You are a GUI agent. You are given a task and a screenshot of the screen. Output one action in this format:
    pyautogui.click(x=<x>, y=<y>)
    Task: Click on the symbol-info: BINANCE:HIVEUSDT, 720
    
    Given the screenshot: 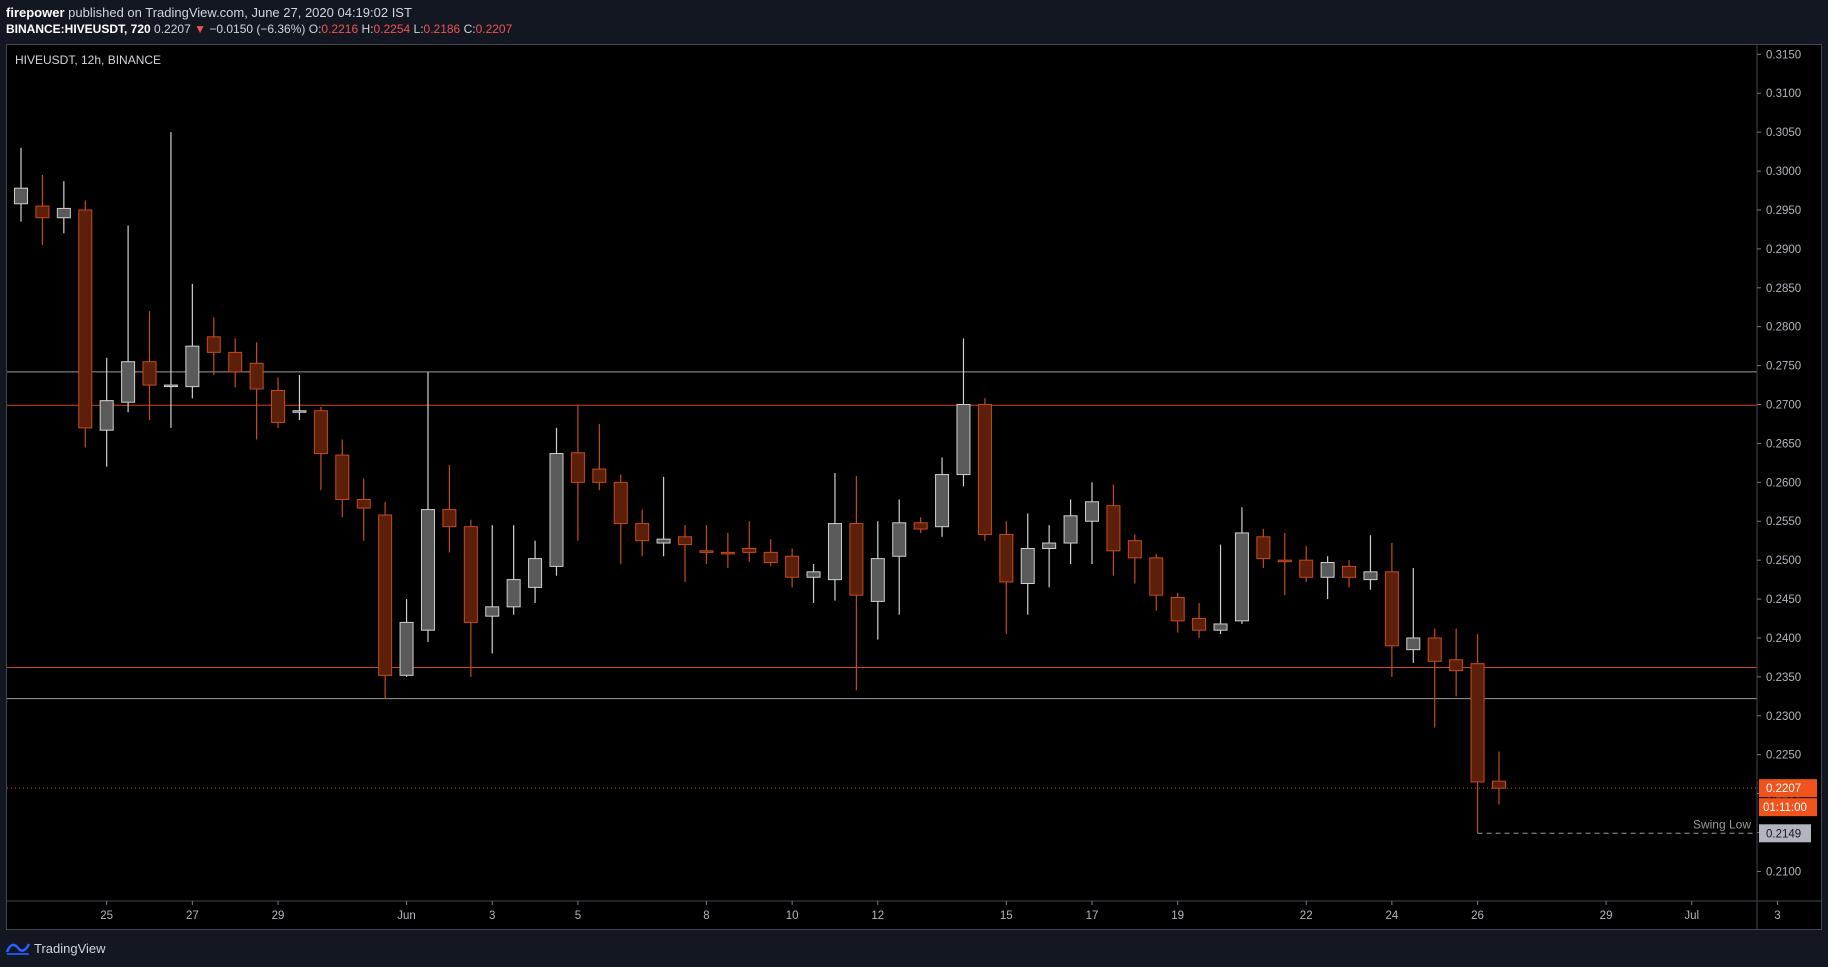 What is the action you would take?
    pyautogui.click(x=78, y=29)
    